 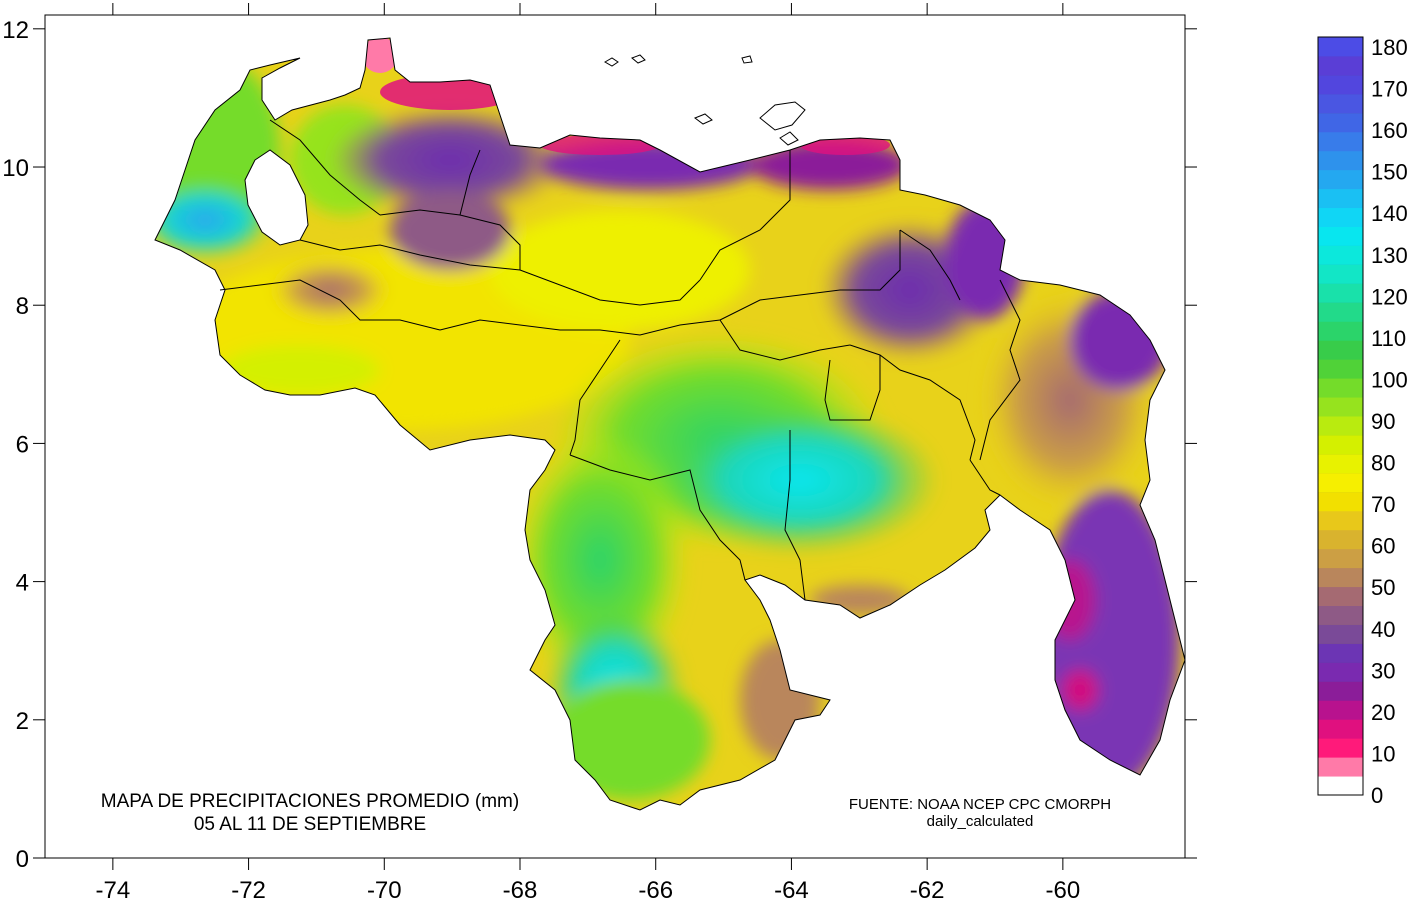 What do you see at coordinates (113, 890) in the screenshot?
I see `x-tick-label: -74` at bounding box center [113, 890].